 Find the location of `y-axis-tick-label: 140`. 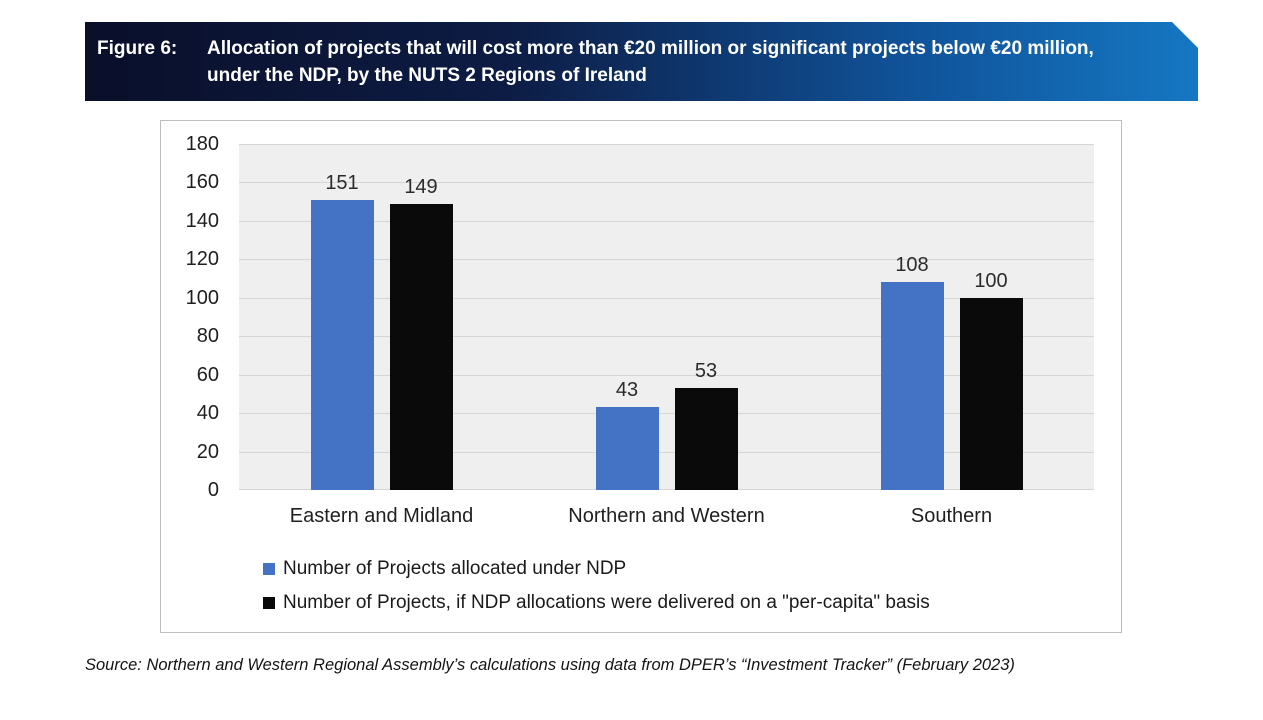

y-axis-tick-label: 140 is located at coordinates (202, 220).